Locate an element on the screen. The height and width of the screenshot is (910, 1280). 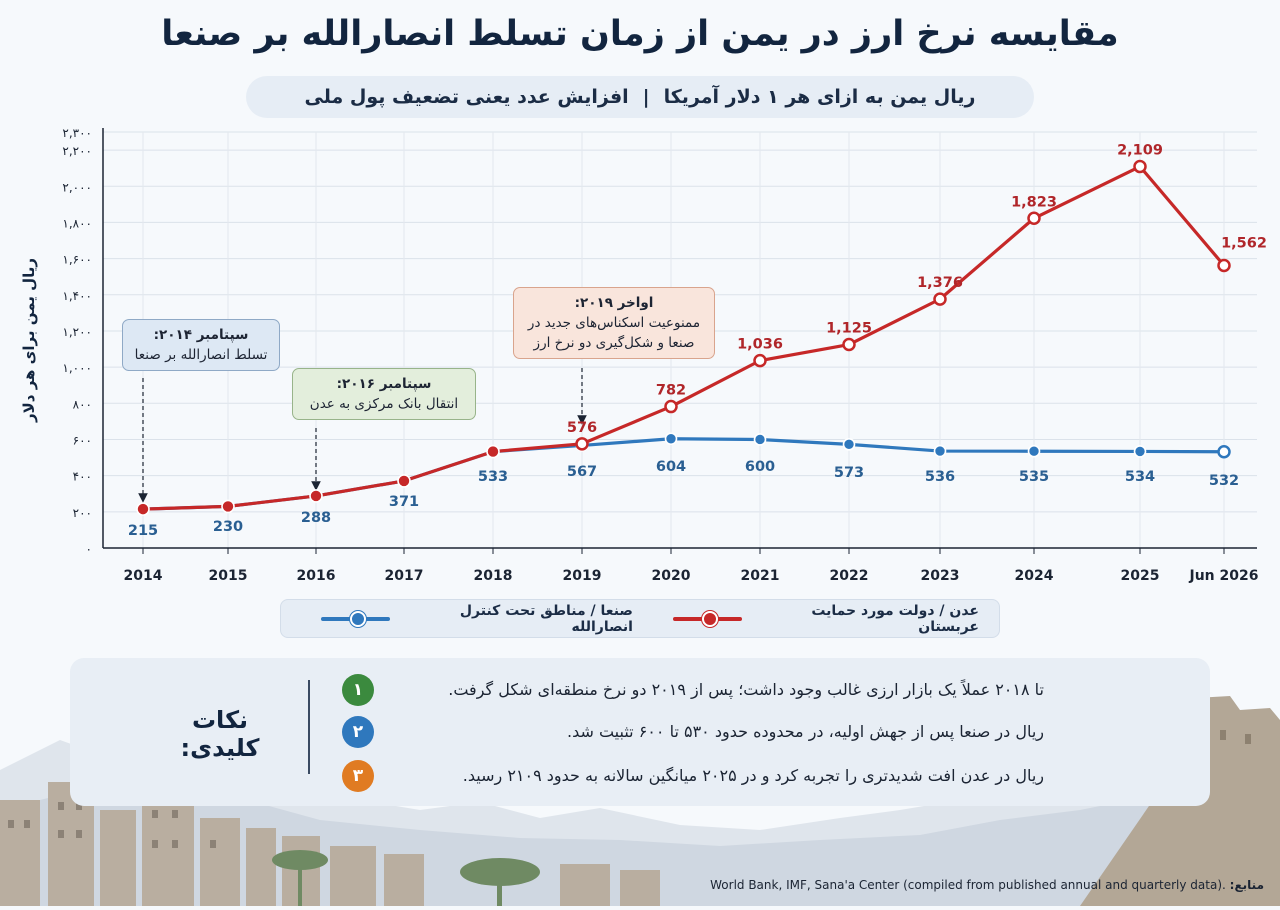
y-tick-label: ۸۰۰ is located at coordinates (82, 404).